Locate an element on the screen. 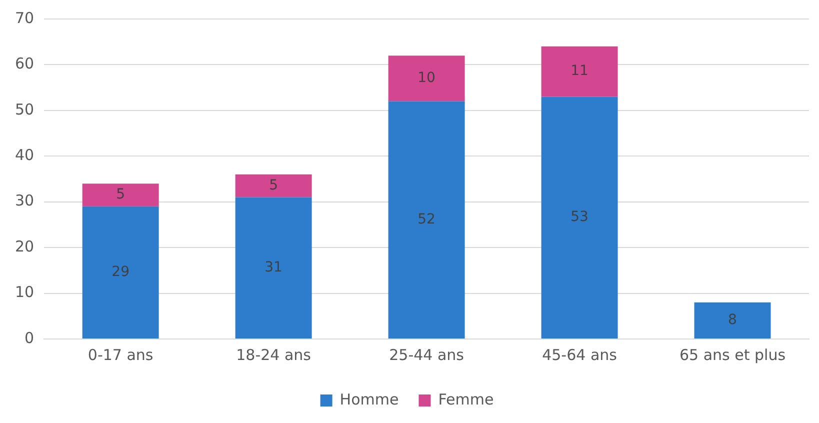 Image resolution: width=819 pixels, height=423 pixels. y-tick-label: 60 is located at coordinates (24, 63).